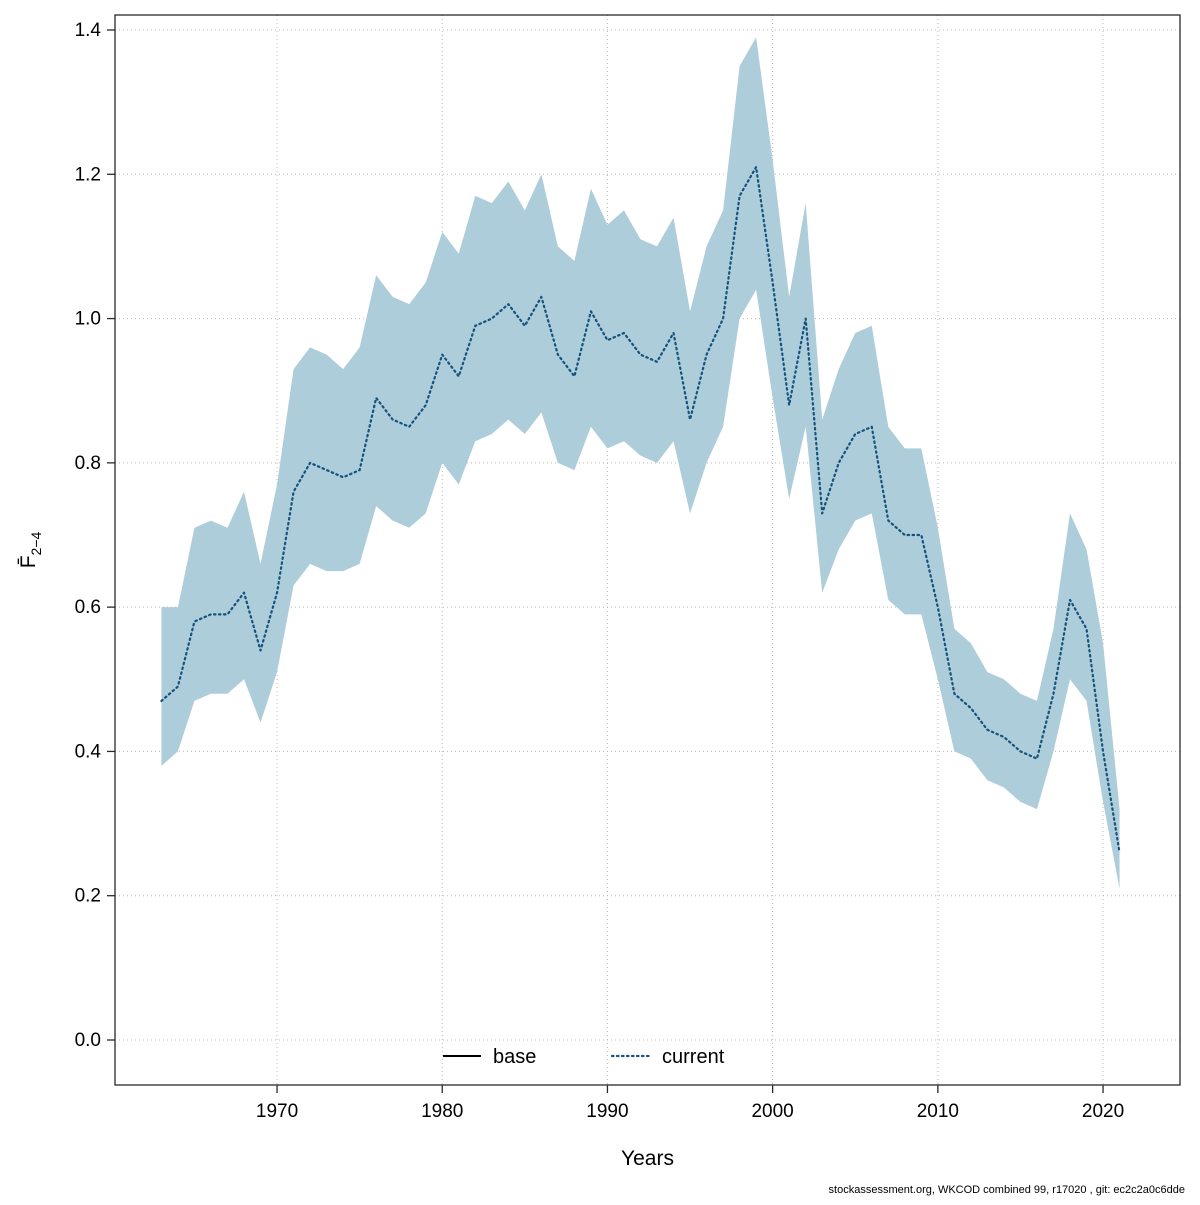  What do you see at coordinates (88, 463) in the screenshot?
I see `y-tick-label: 0.8` at bounding box center [88, 463].